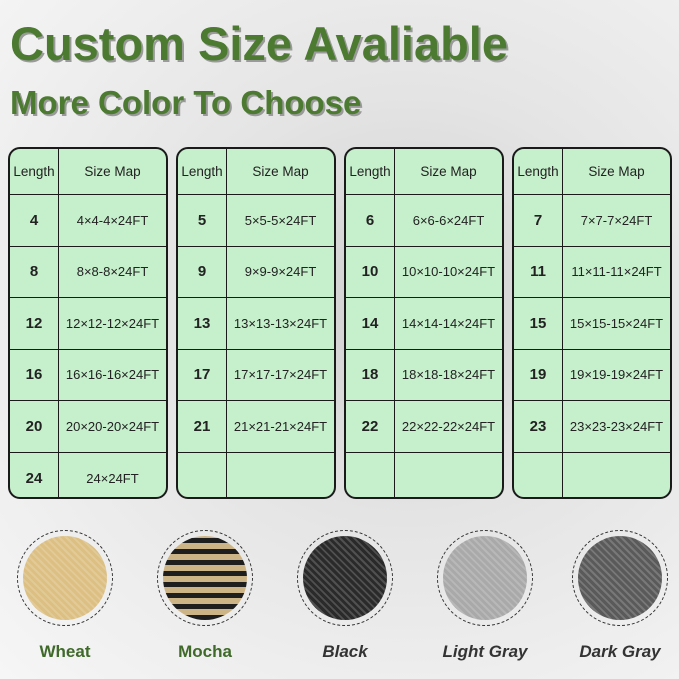 The image size is (679, 679). I want to click on table-row: 5 5×5-5×24FT, so click(256, 221).